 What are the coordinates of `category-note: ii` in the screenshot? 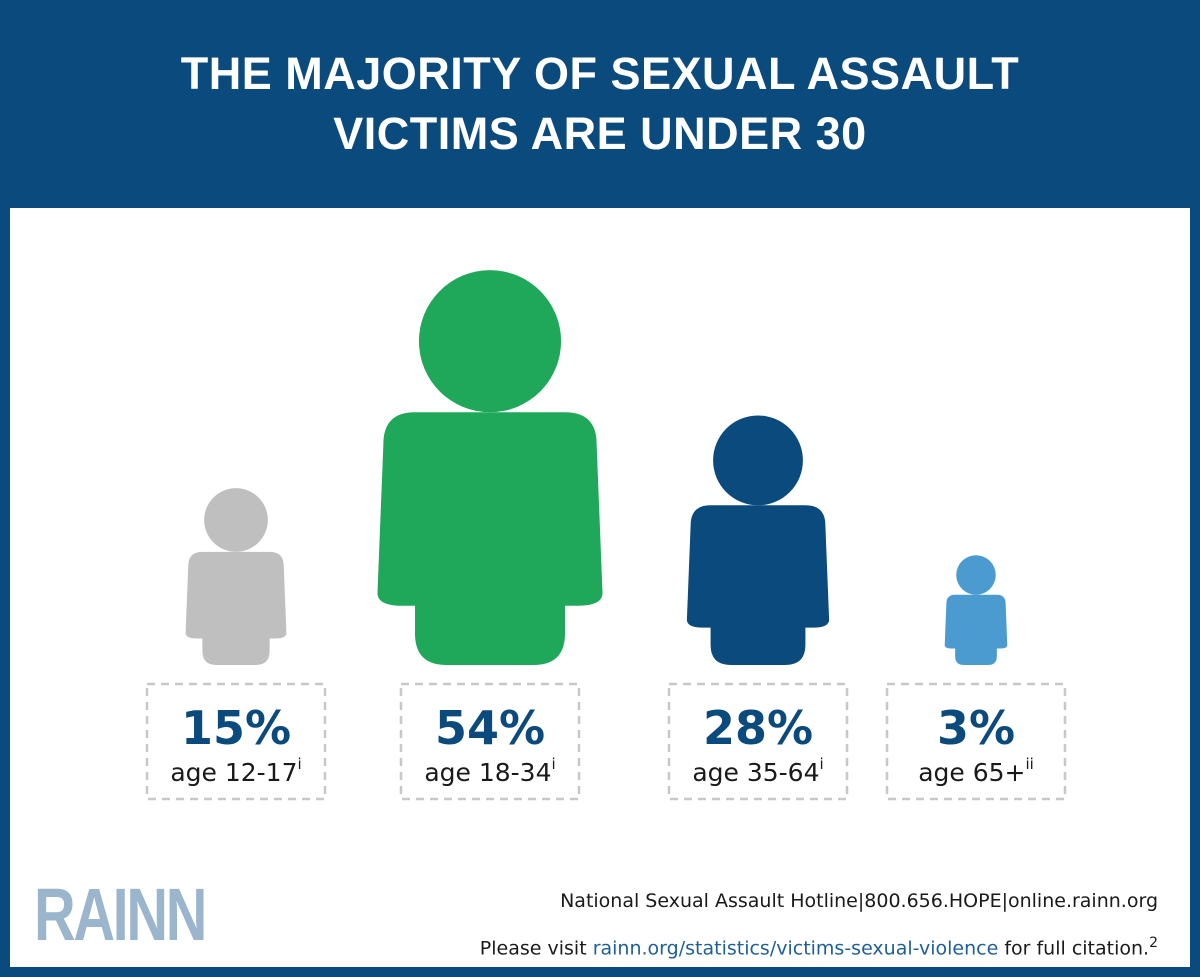 It's located at (1029, 764).